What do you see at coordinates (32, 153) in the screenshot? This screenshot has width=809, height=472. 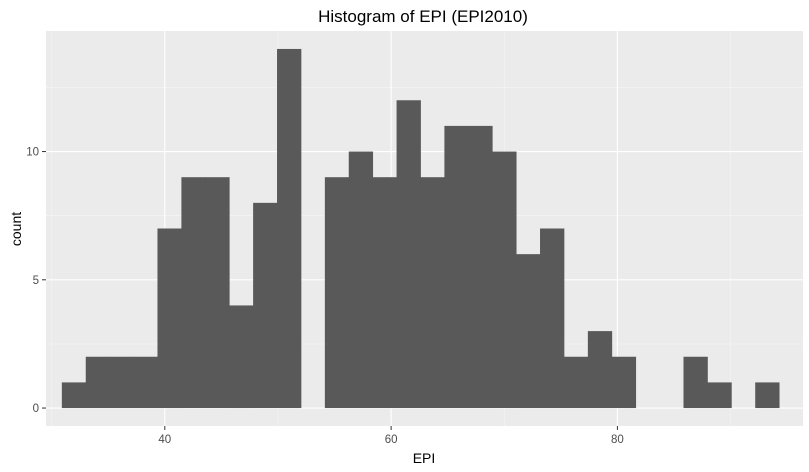 I see `y-tick-label: 10` at bounding box center [32, 153].